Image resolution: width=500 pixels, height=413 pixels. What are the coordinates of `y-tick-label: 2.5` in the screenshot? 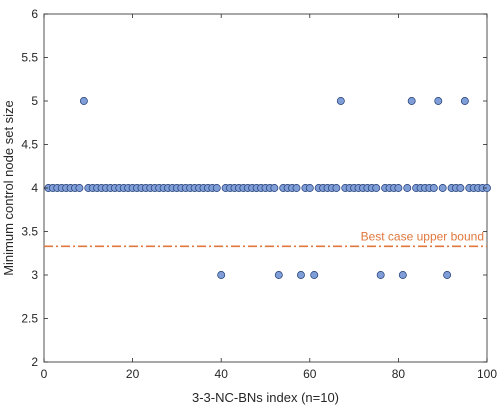 It's located at (29, 319).